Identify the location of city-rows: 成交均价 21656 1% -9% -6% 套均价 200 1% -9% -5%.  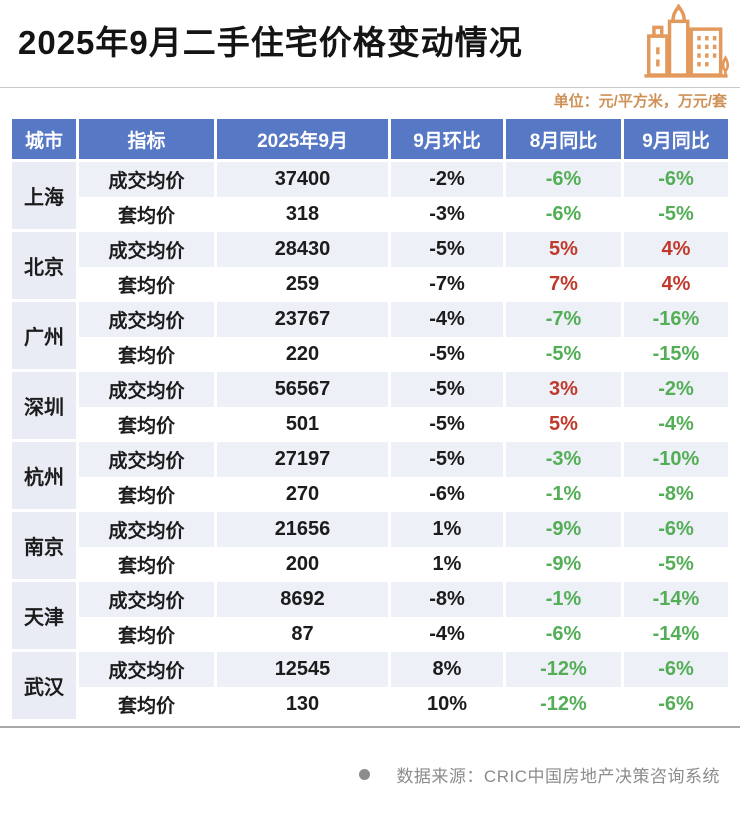
(403, 547).